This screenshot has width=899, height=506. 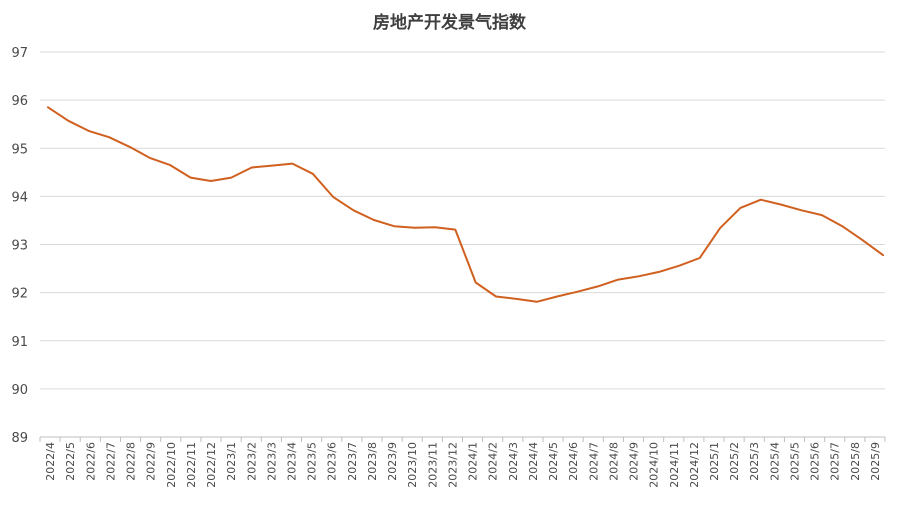 What do you see at coordinates (674, 465) in the screenshot?
I see `x-tick-label: 2024/11` at bounding box center [674, 465].